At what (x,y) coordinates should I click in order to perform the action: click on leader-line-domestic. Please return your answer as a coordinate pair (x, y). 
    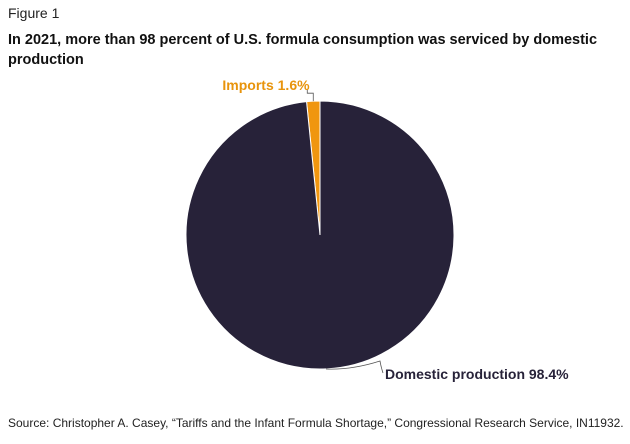
    Looking at the image, I should click on (354, 367).